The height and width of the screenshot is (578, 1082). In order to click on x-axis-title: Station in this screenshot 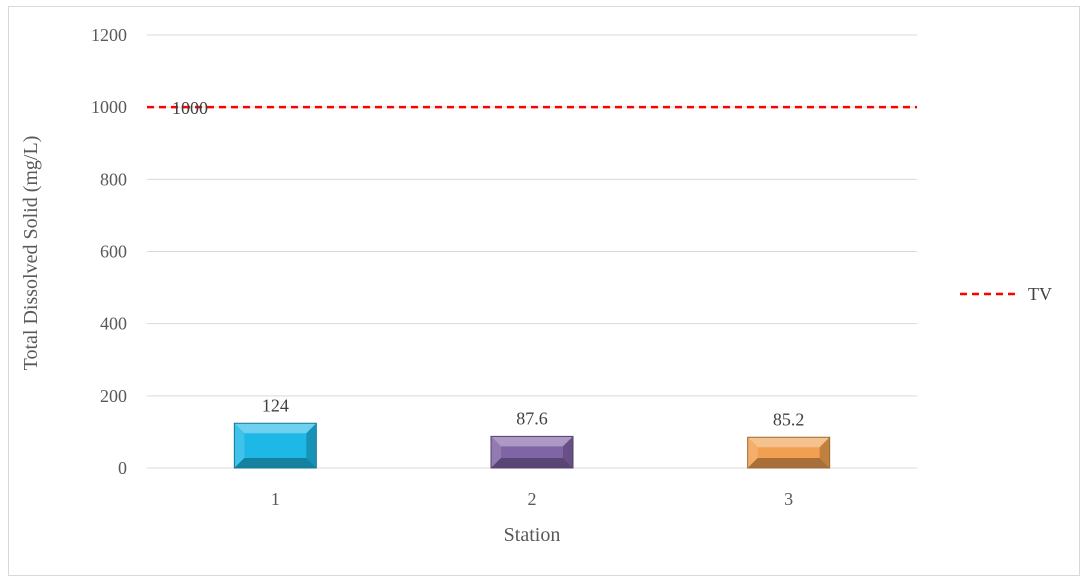, I will do `click(532, 535)`.